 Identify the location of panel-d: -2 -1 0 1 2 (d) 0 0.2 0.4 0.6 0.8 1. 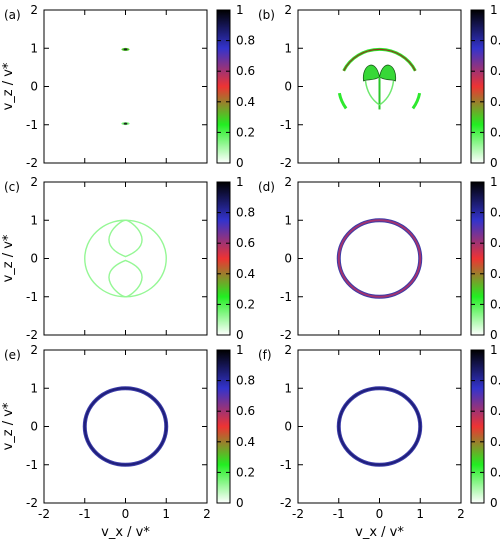
(379, 258).